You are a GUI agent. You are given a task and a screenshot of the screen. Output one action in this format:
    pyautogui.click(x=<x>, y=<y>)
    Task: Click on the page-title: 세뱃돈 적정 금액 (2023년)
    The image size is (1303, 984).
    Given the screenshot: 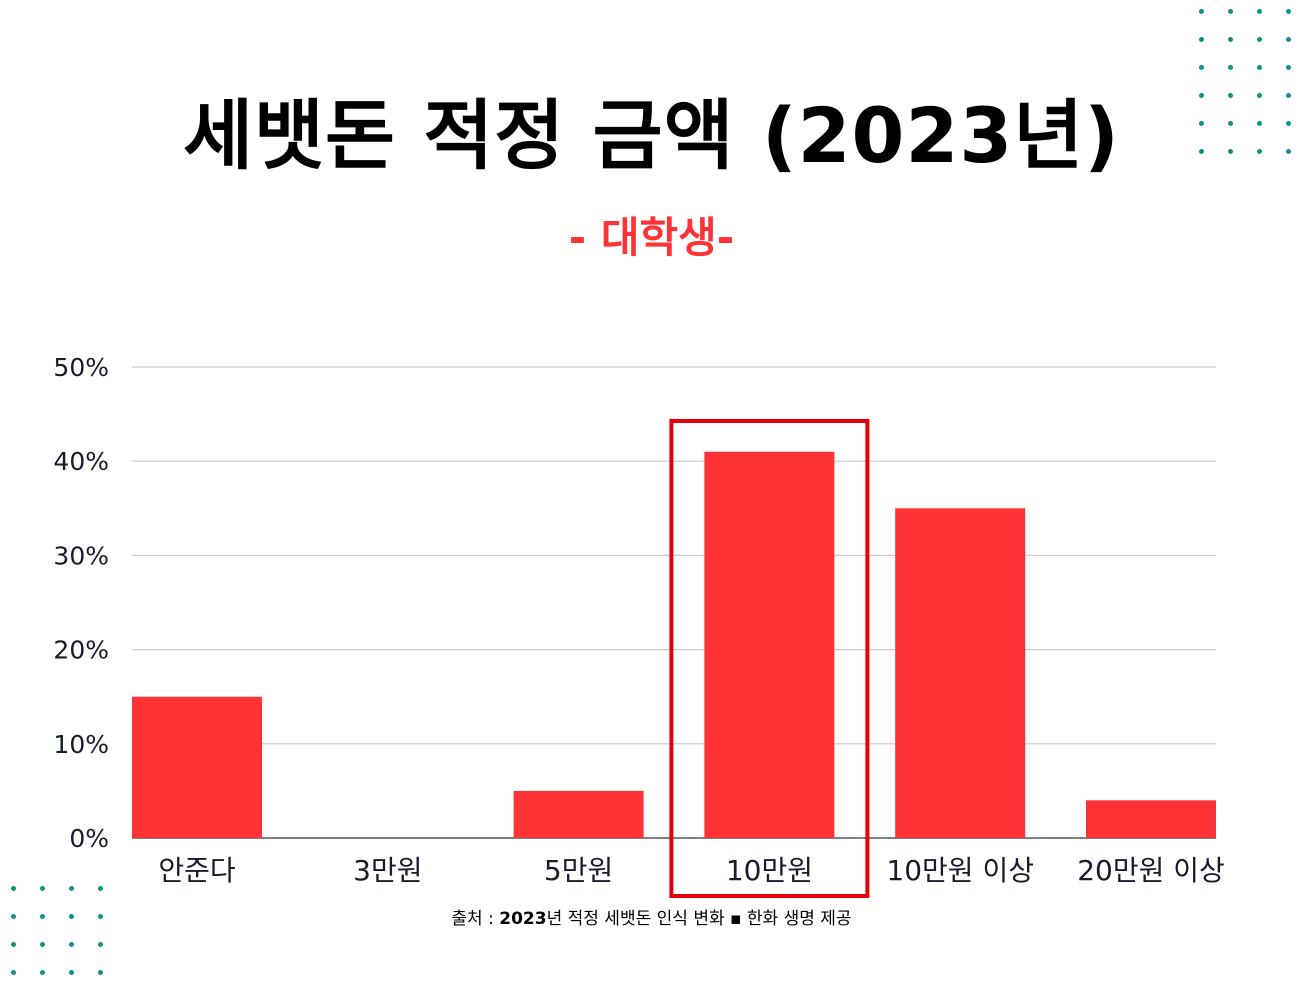 What is the action you would take?
    pyautogui.click(x=651, y=135)
    